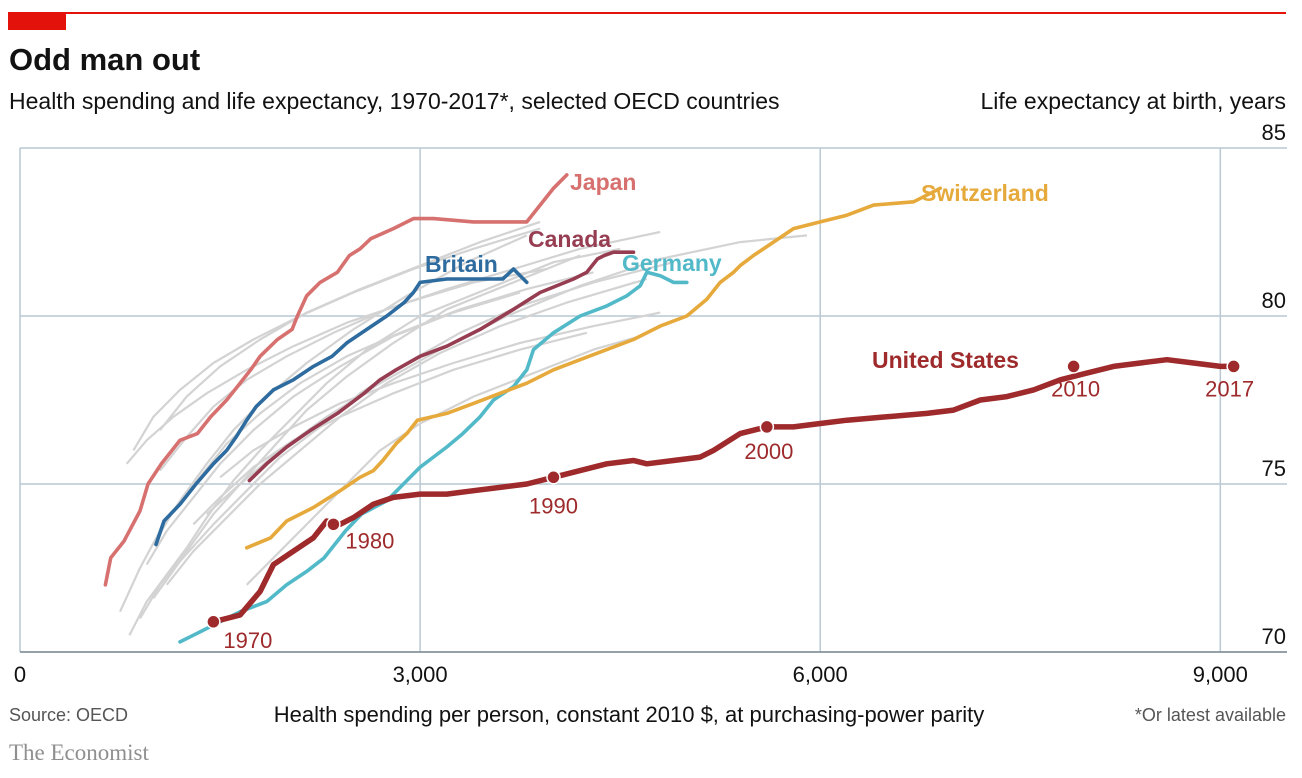 Image resolution: width=1302 pixels, height=778 pixels. What do you see at coordinates (461, 264) in the screenshot?
I see `series-label-britain: Britain` at bounding box center [461, 264].